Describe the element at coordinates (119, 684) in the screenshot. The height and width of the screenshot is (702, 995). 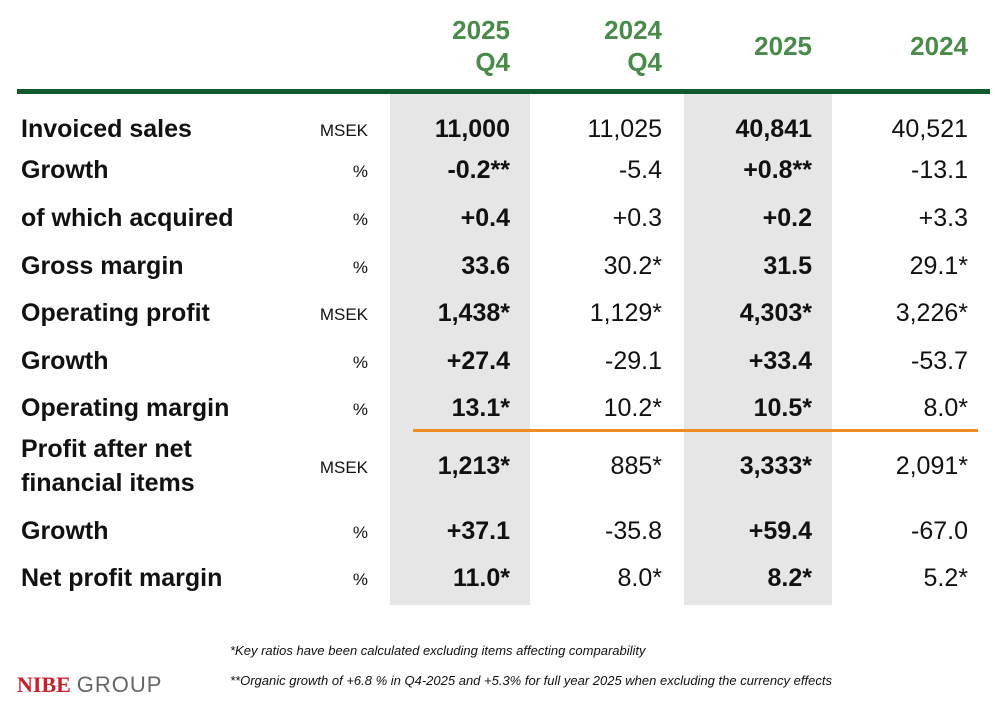
I see `logo-suffix: GROUP` at that location.